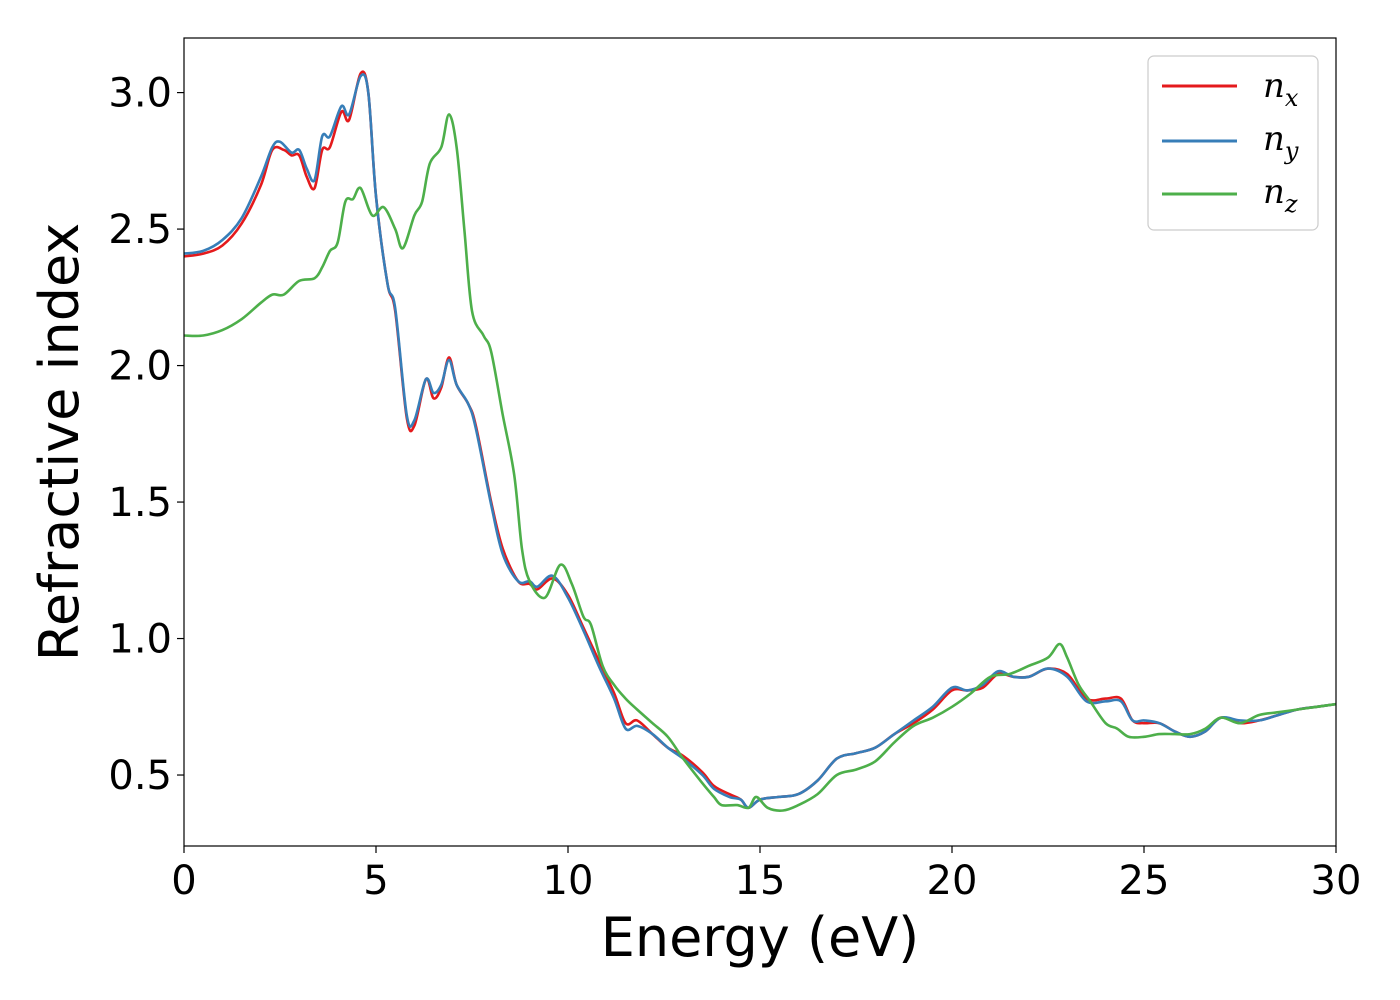 The image size is (1400, 1000). I want to click on y-tick-label: 3.0, so click(140, 94).